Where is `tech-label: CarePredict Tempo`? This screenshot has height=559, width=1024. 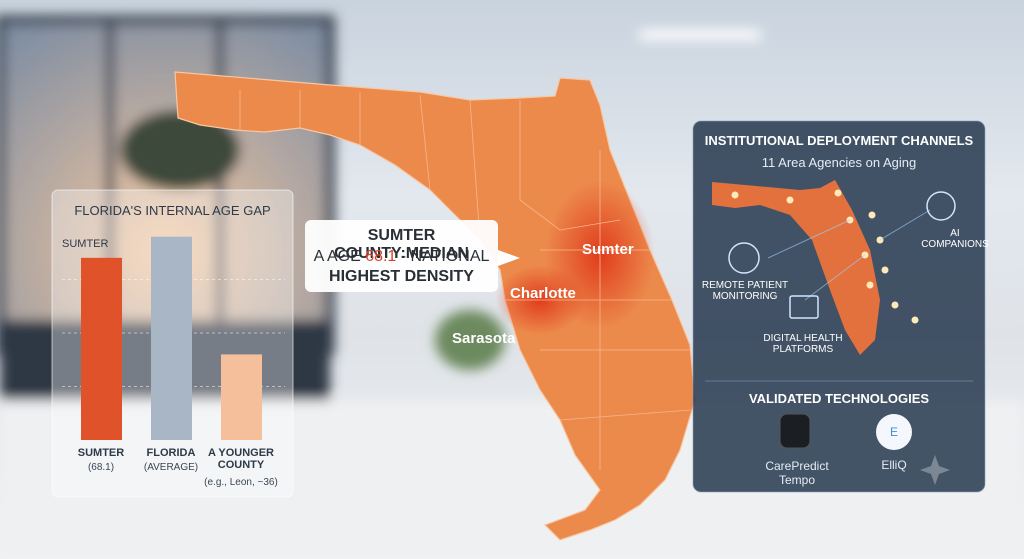
tech-label: CarePredict Tempo is located at coordinates (797, 473).